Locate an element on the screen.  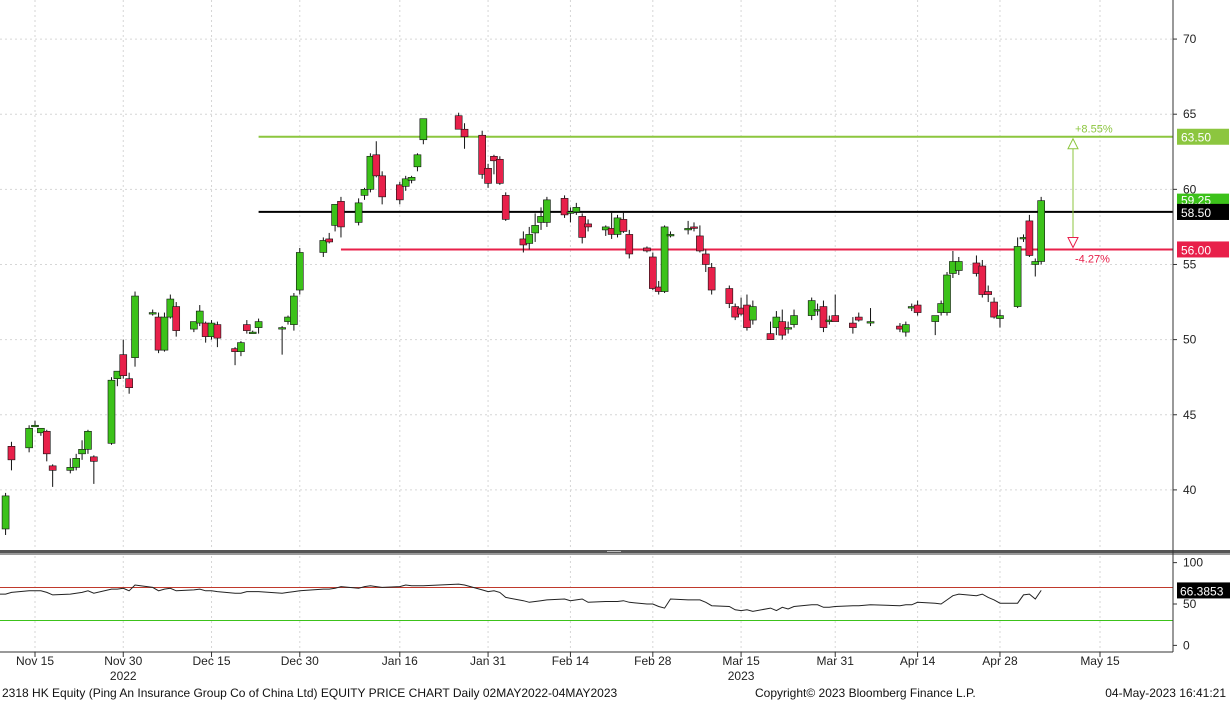
rsi-panel: 66.3853 is located at coordinates (615, 602).